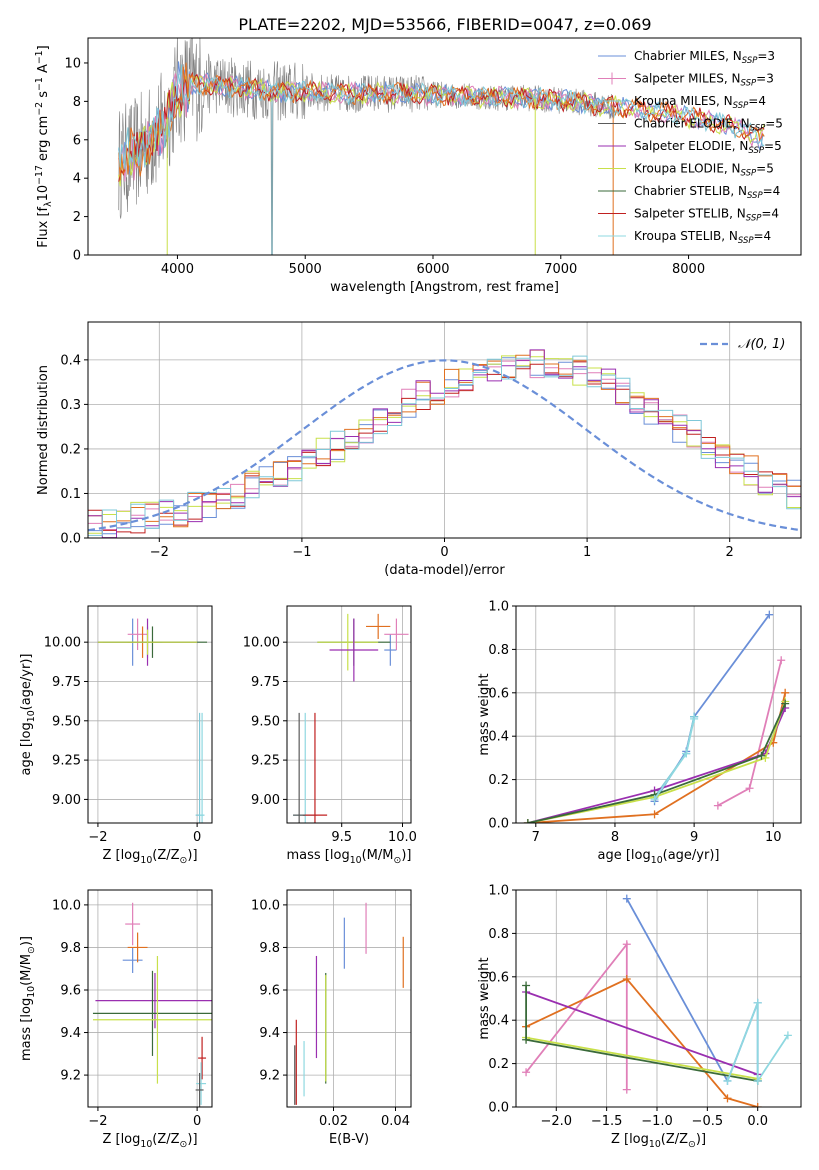  Describe the element at coordinates (331, 1018) in the screenshot. I see `panel-mass-vs-ebv: 0.02 0.04 9.2 9.4 9.6 9.8 10.0 E(B-V)` at that location.